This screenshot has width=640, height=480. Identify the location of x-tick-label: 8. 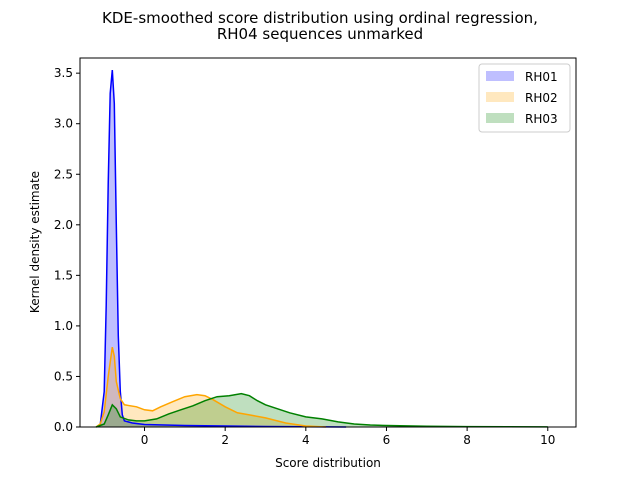
(467, 440).